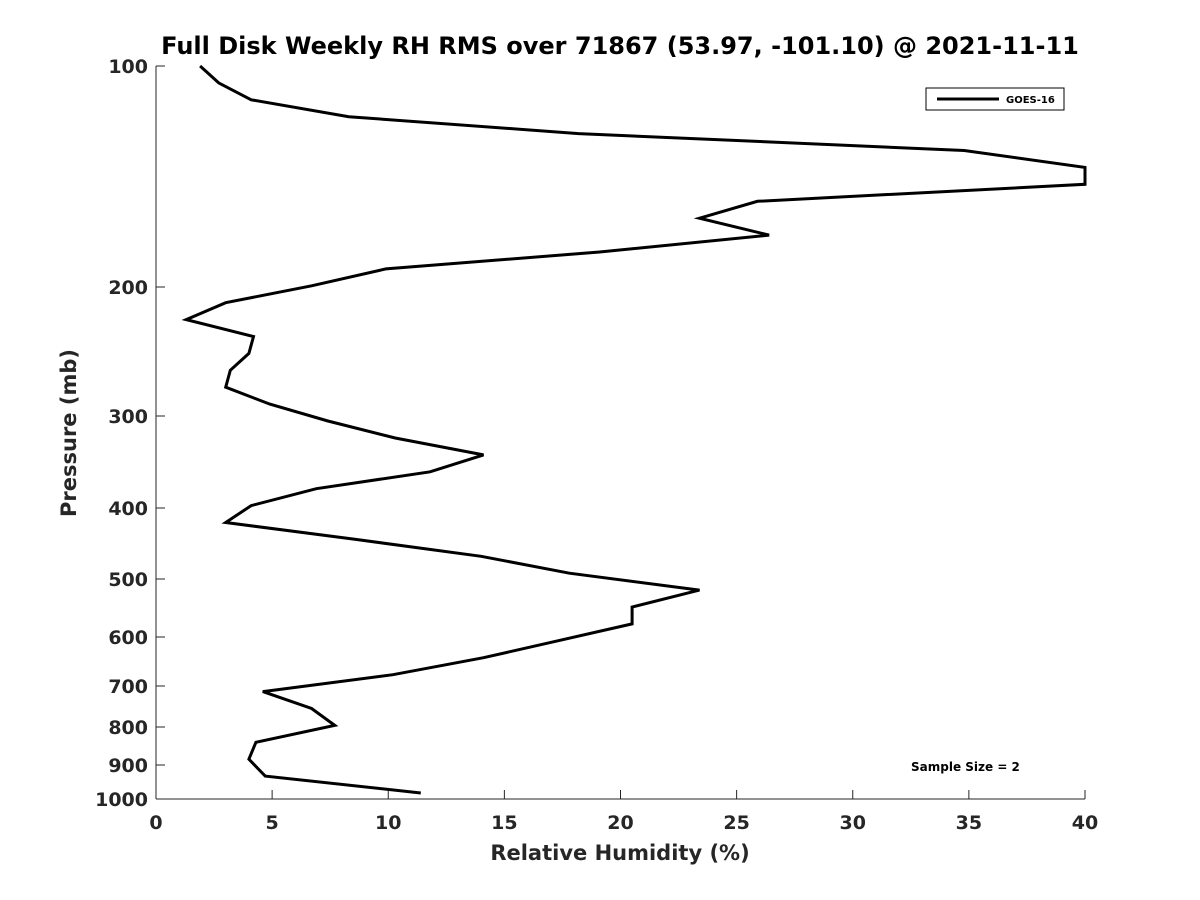  Describe the element at coordinates (504, 823) in the screenshot. I see `x-tick-label: 15` at that location.